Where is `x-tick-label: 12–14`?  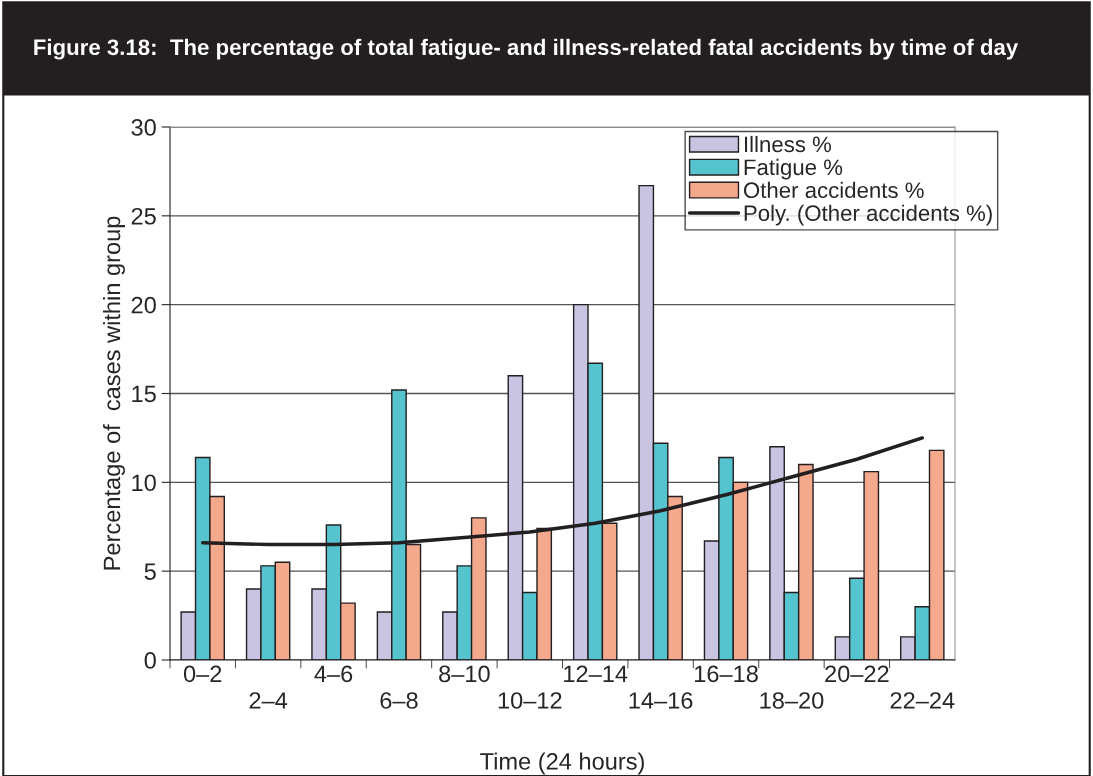
x-tick-label: 12–14 is located at coordinates (596, 673).